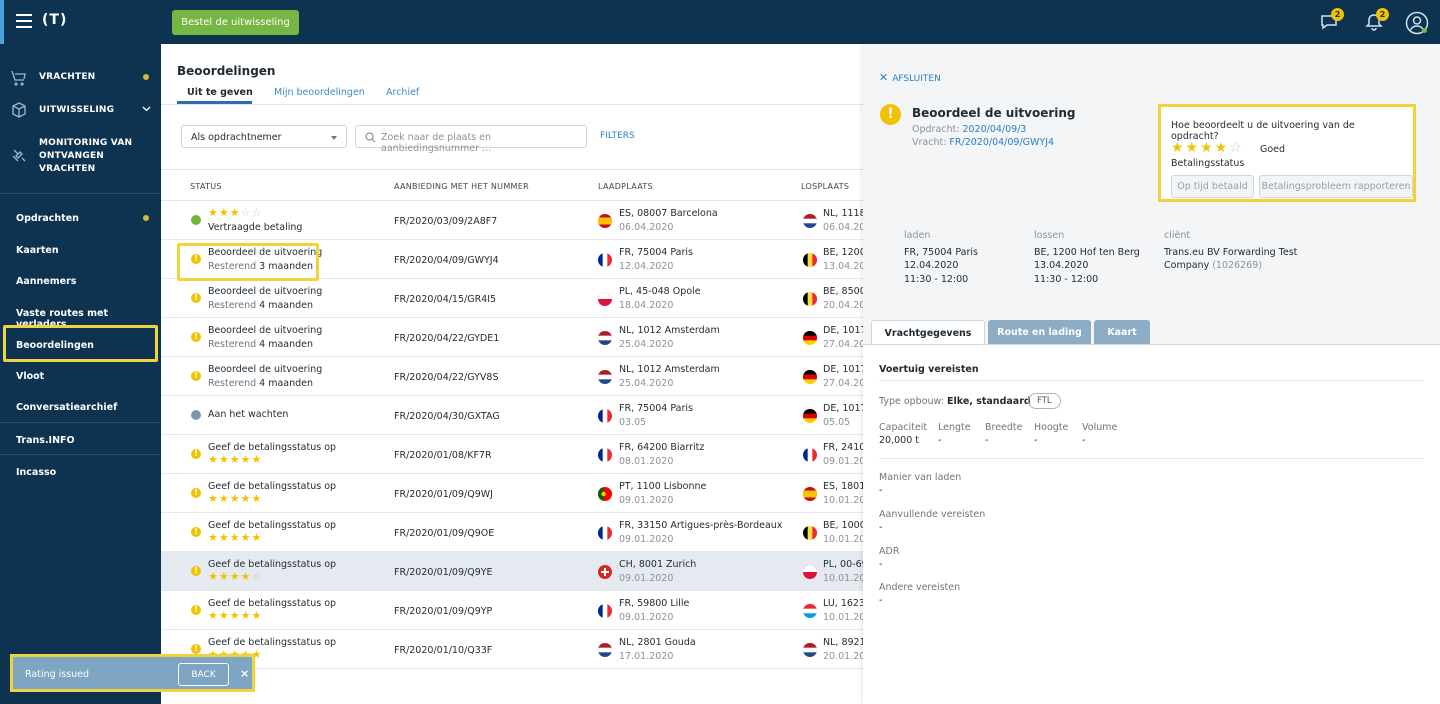 The image size is (1440, 704). I want to click on paid-on-time-button: Op tijd betaald, so click(1212, 186).